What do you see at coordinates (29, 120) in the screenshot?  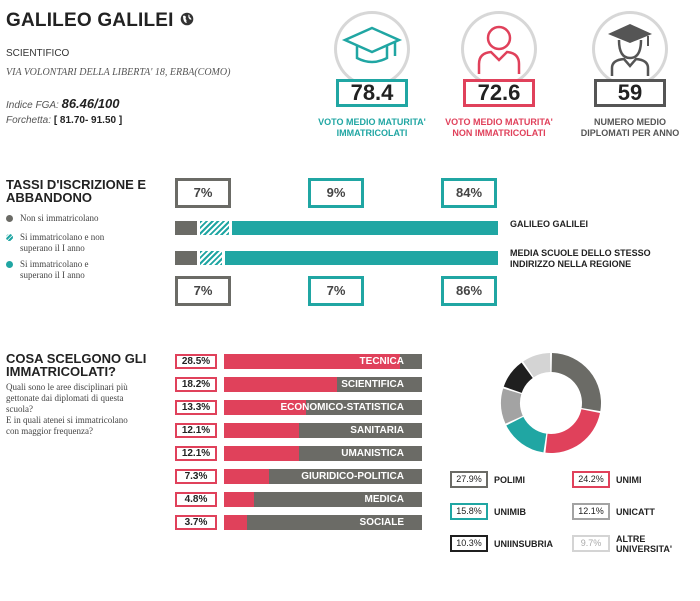 I see `range-label: Forchetta:` at bounding box center [29, 120].